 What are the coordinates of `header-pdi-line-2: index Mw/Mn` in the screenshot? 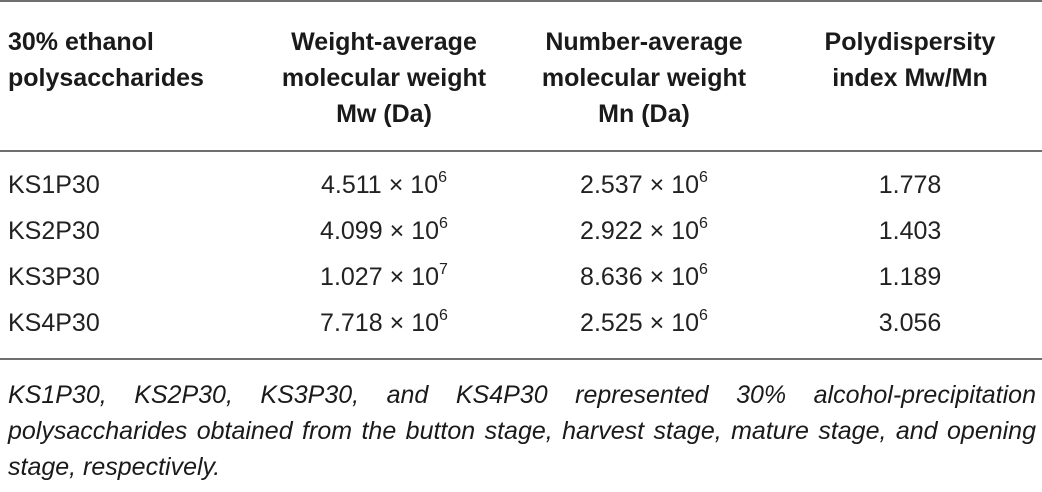 It's located at (910, 78).